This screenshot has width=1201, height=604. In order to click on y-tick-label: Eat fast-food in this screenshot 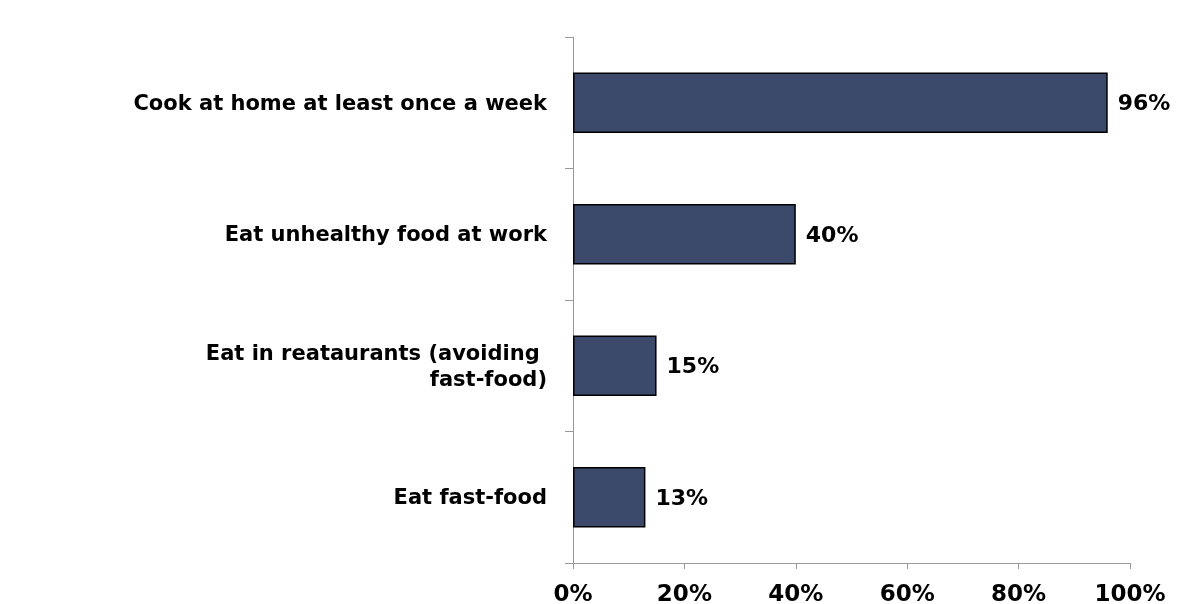, I will do `click(470, 497)`.